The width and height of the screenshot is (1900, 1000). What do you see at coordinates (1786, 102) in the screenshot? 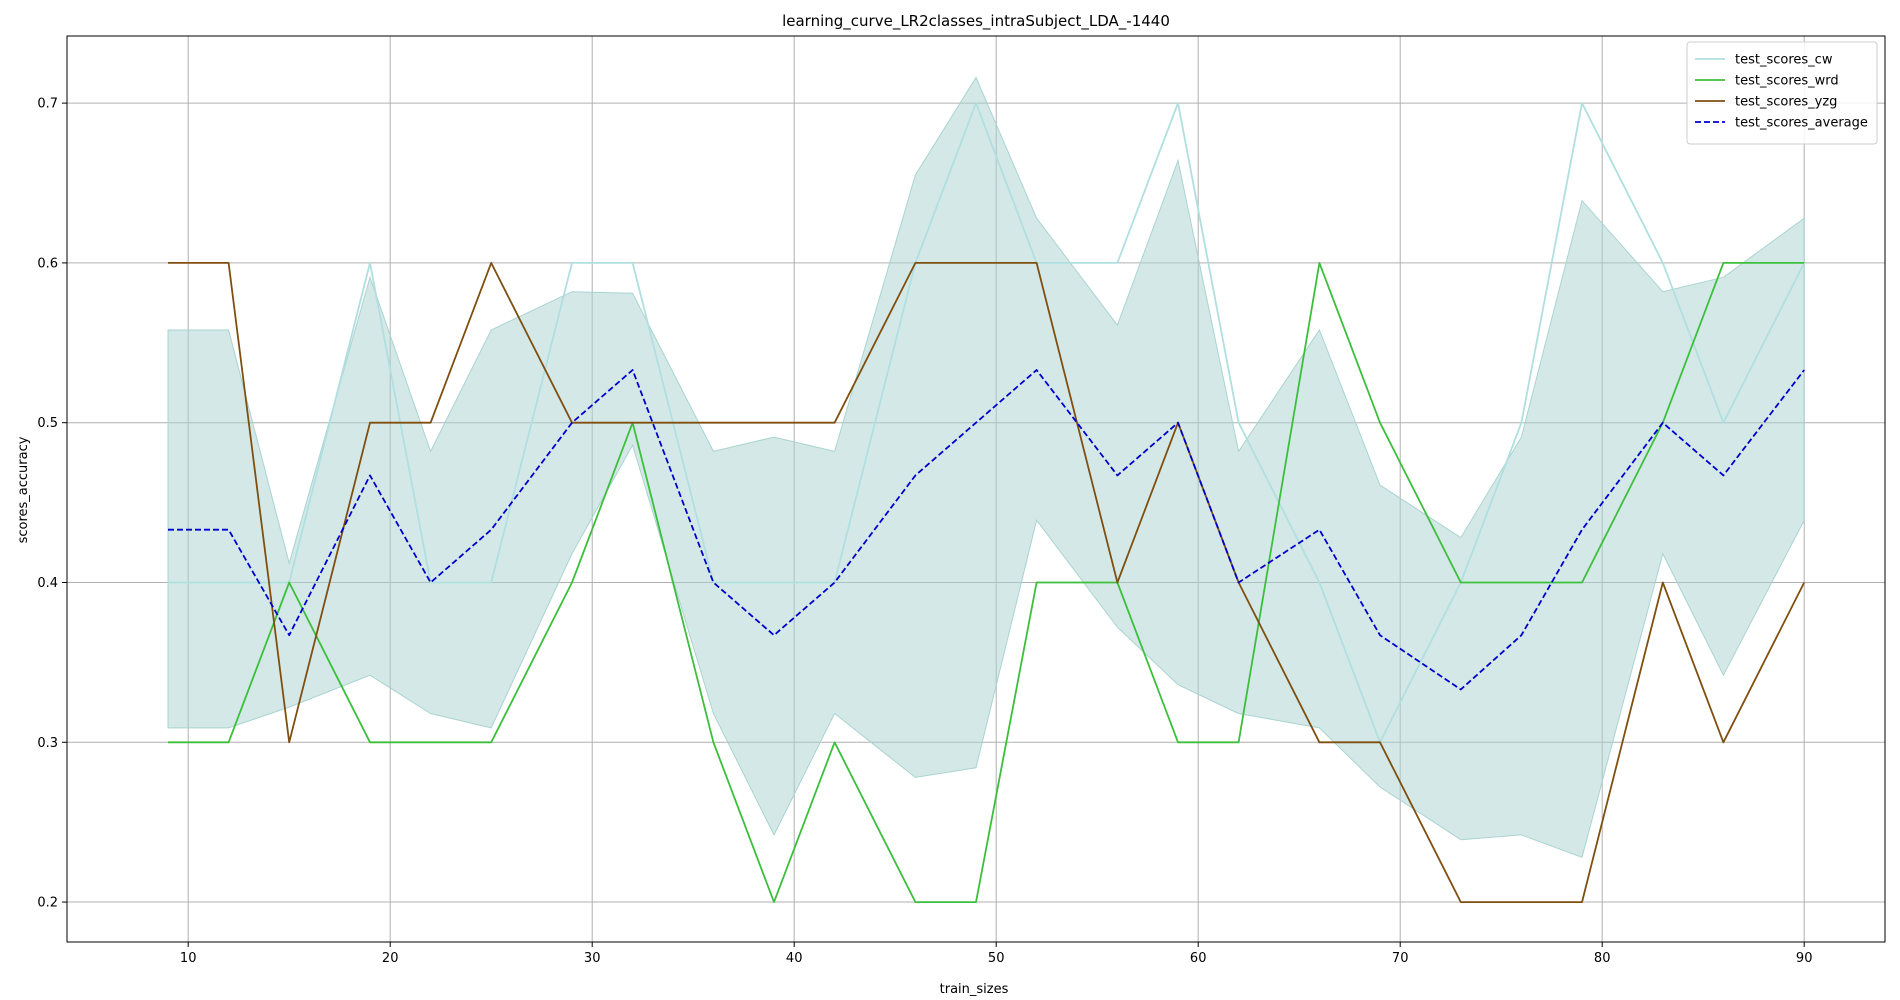
I see `legend-label: test_scores_yzg` at bounding box center [1786, 102].